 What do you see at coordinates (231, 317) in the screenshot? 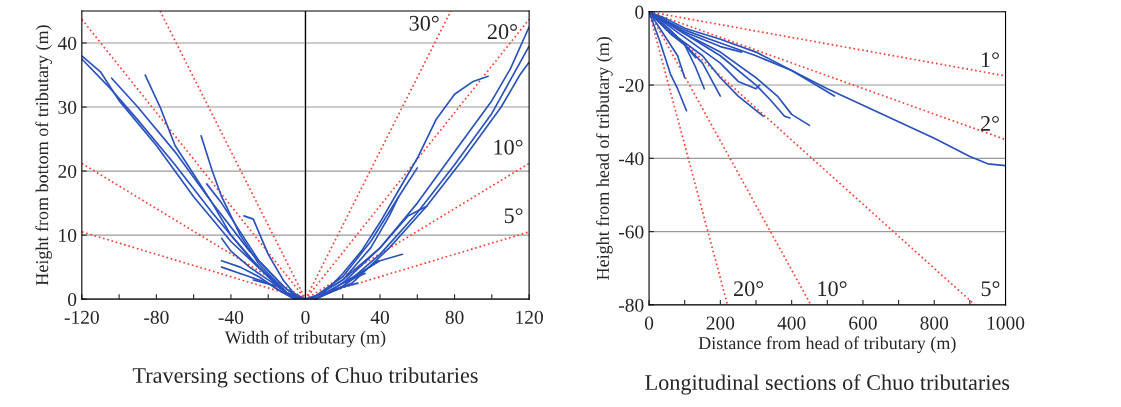
I see `x-tick-label: -40` at bounding box center [231, 317].